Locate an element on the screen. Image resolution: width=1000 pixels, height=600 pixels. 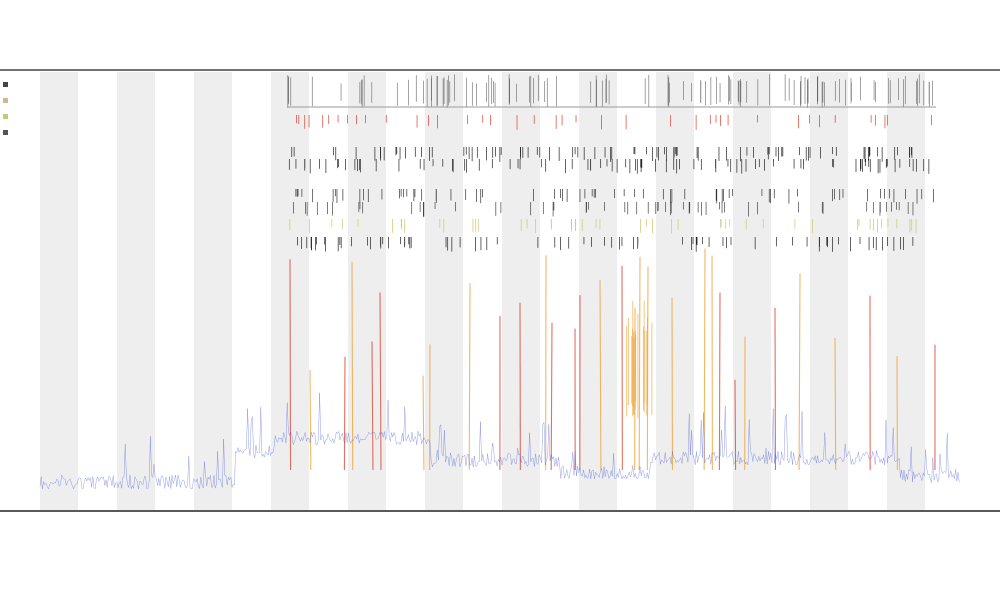
marker-rows is located at coordinates (611, 183).